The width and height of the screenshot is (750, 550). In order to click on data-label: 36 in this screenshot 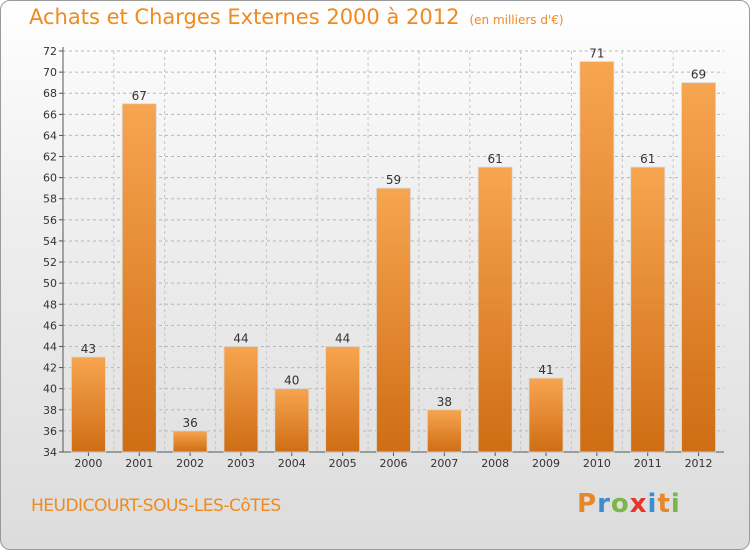, I will do `click(189, 423)`.